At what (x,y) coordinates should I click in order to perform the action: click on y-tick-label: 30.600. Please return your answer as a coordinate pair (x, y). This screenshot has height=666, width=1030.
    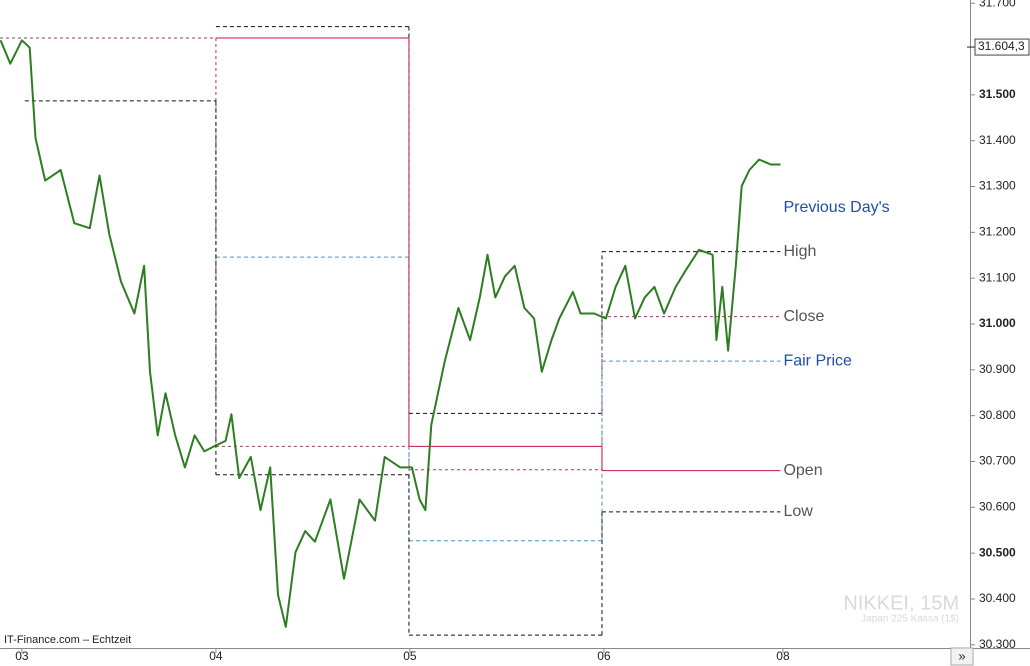
    Looking at the image, I should click on (997, 506).